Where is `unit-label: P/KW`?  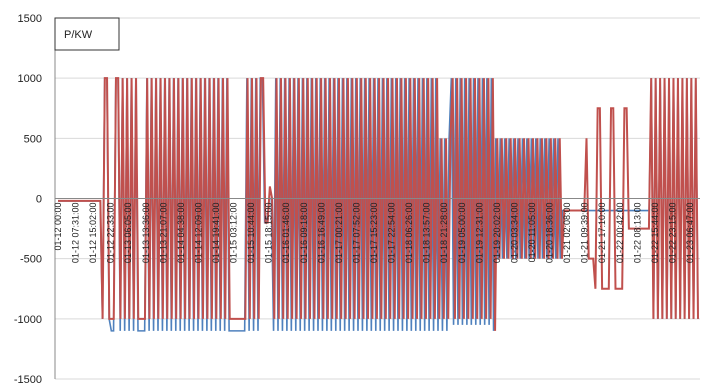 unit-label: P/KW is located at coordinates (78, 35).